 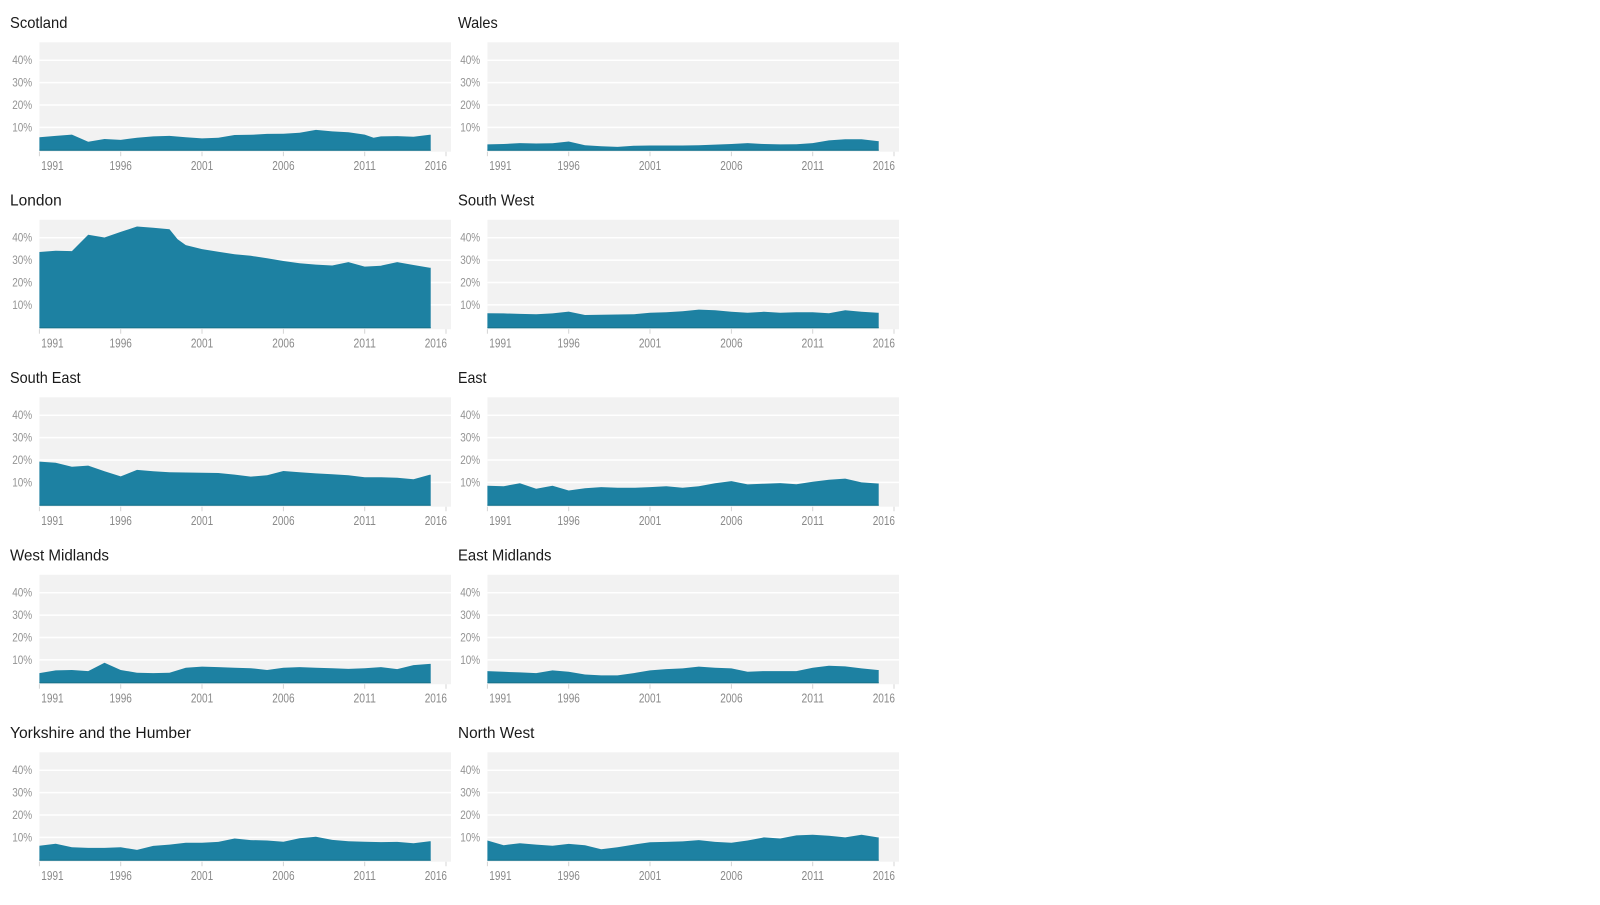 What do you see at coordinates (496, 201) in the screenshot?
I see `svg-text: South West` at bounding box center [496, 201].